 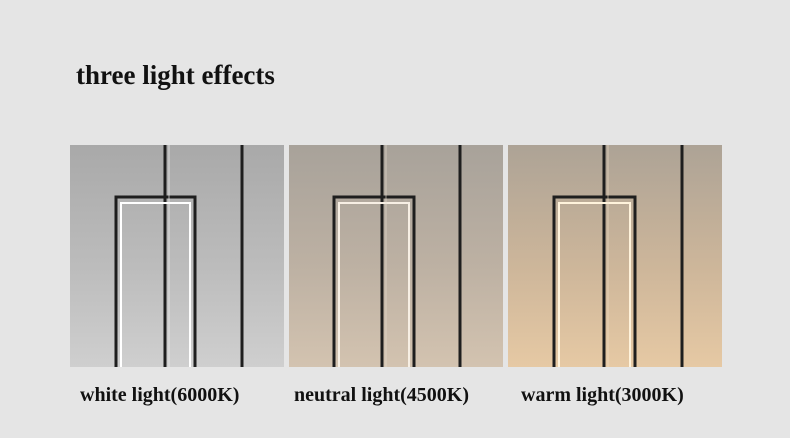 I want to click on lamp-photo-warm, so click(x=615, y=256).